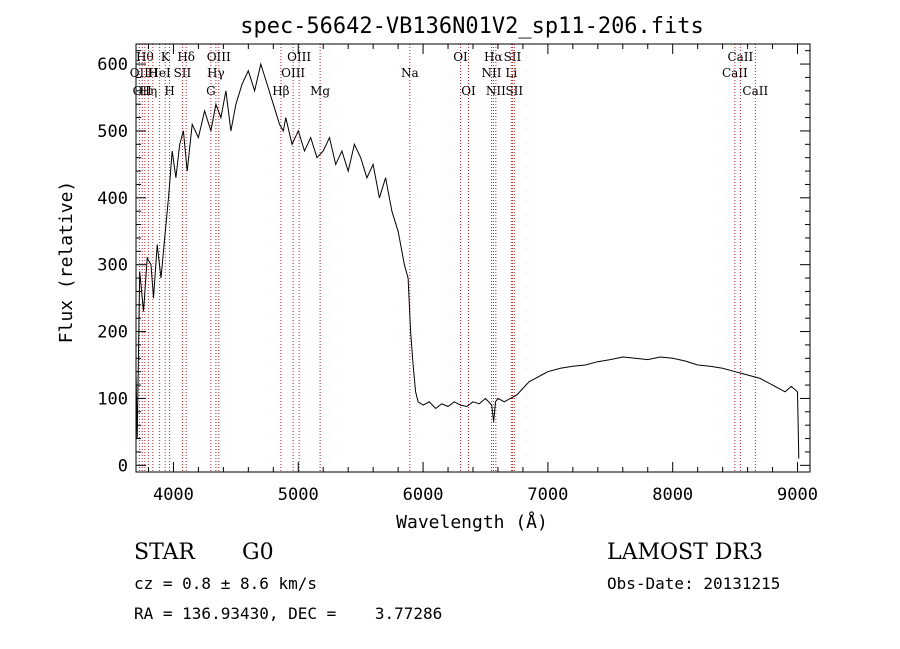  I want to click on redshift-velocity: cz = 0.8 ± 8.6 km/s, so click(226, 583).